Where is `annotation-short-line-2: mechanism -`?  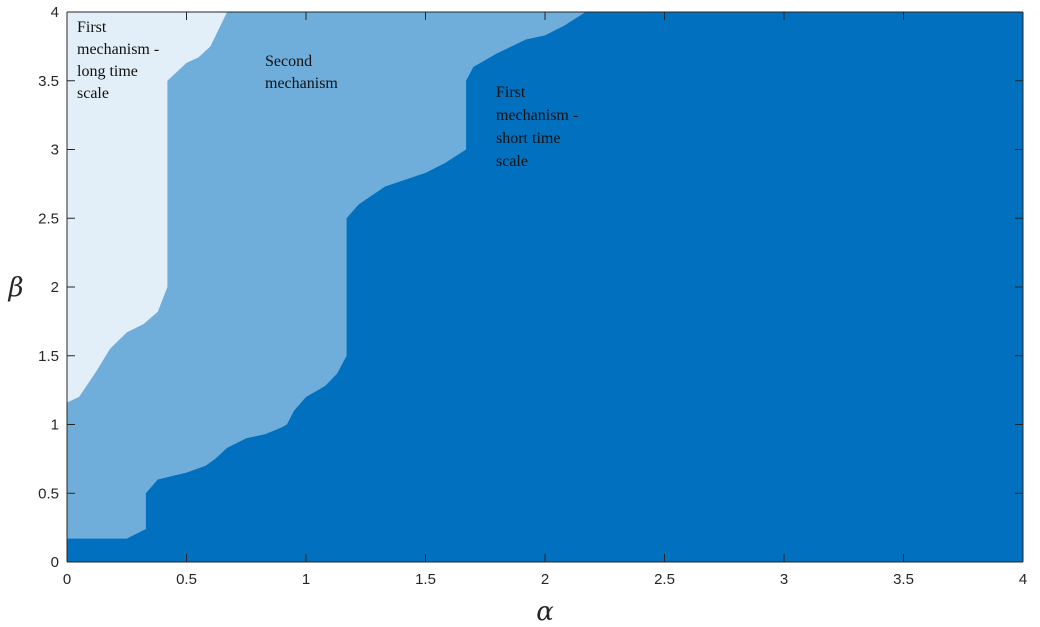
annotation-short-line-2: mechanism - is located at coordinates (537, 115).